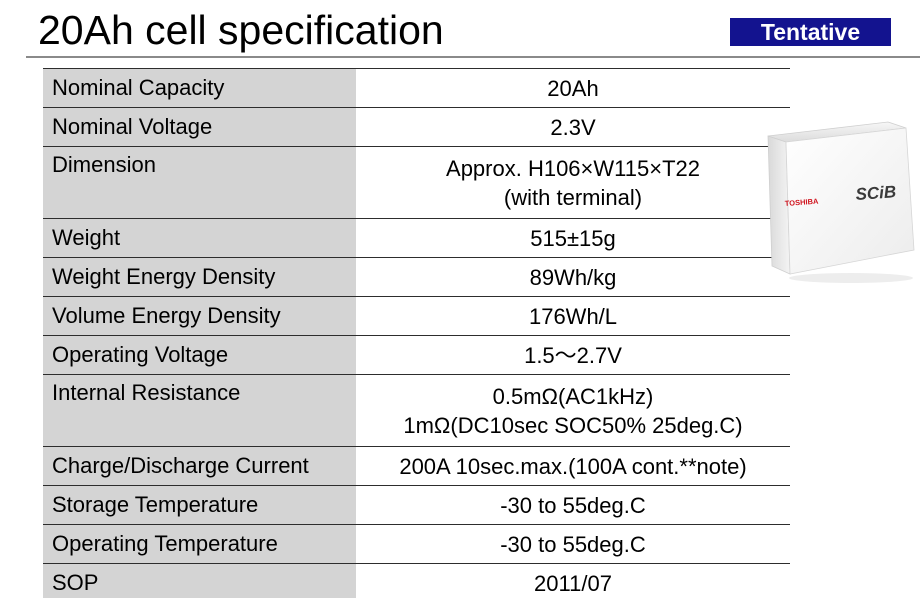  What do you see at coordinates (199, 88) in the screenshot?
I see `spec-label: Nominal Capacity` at bounding box center [199, 88].